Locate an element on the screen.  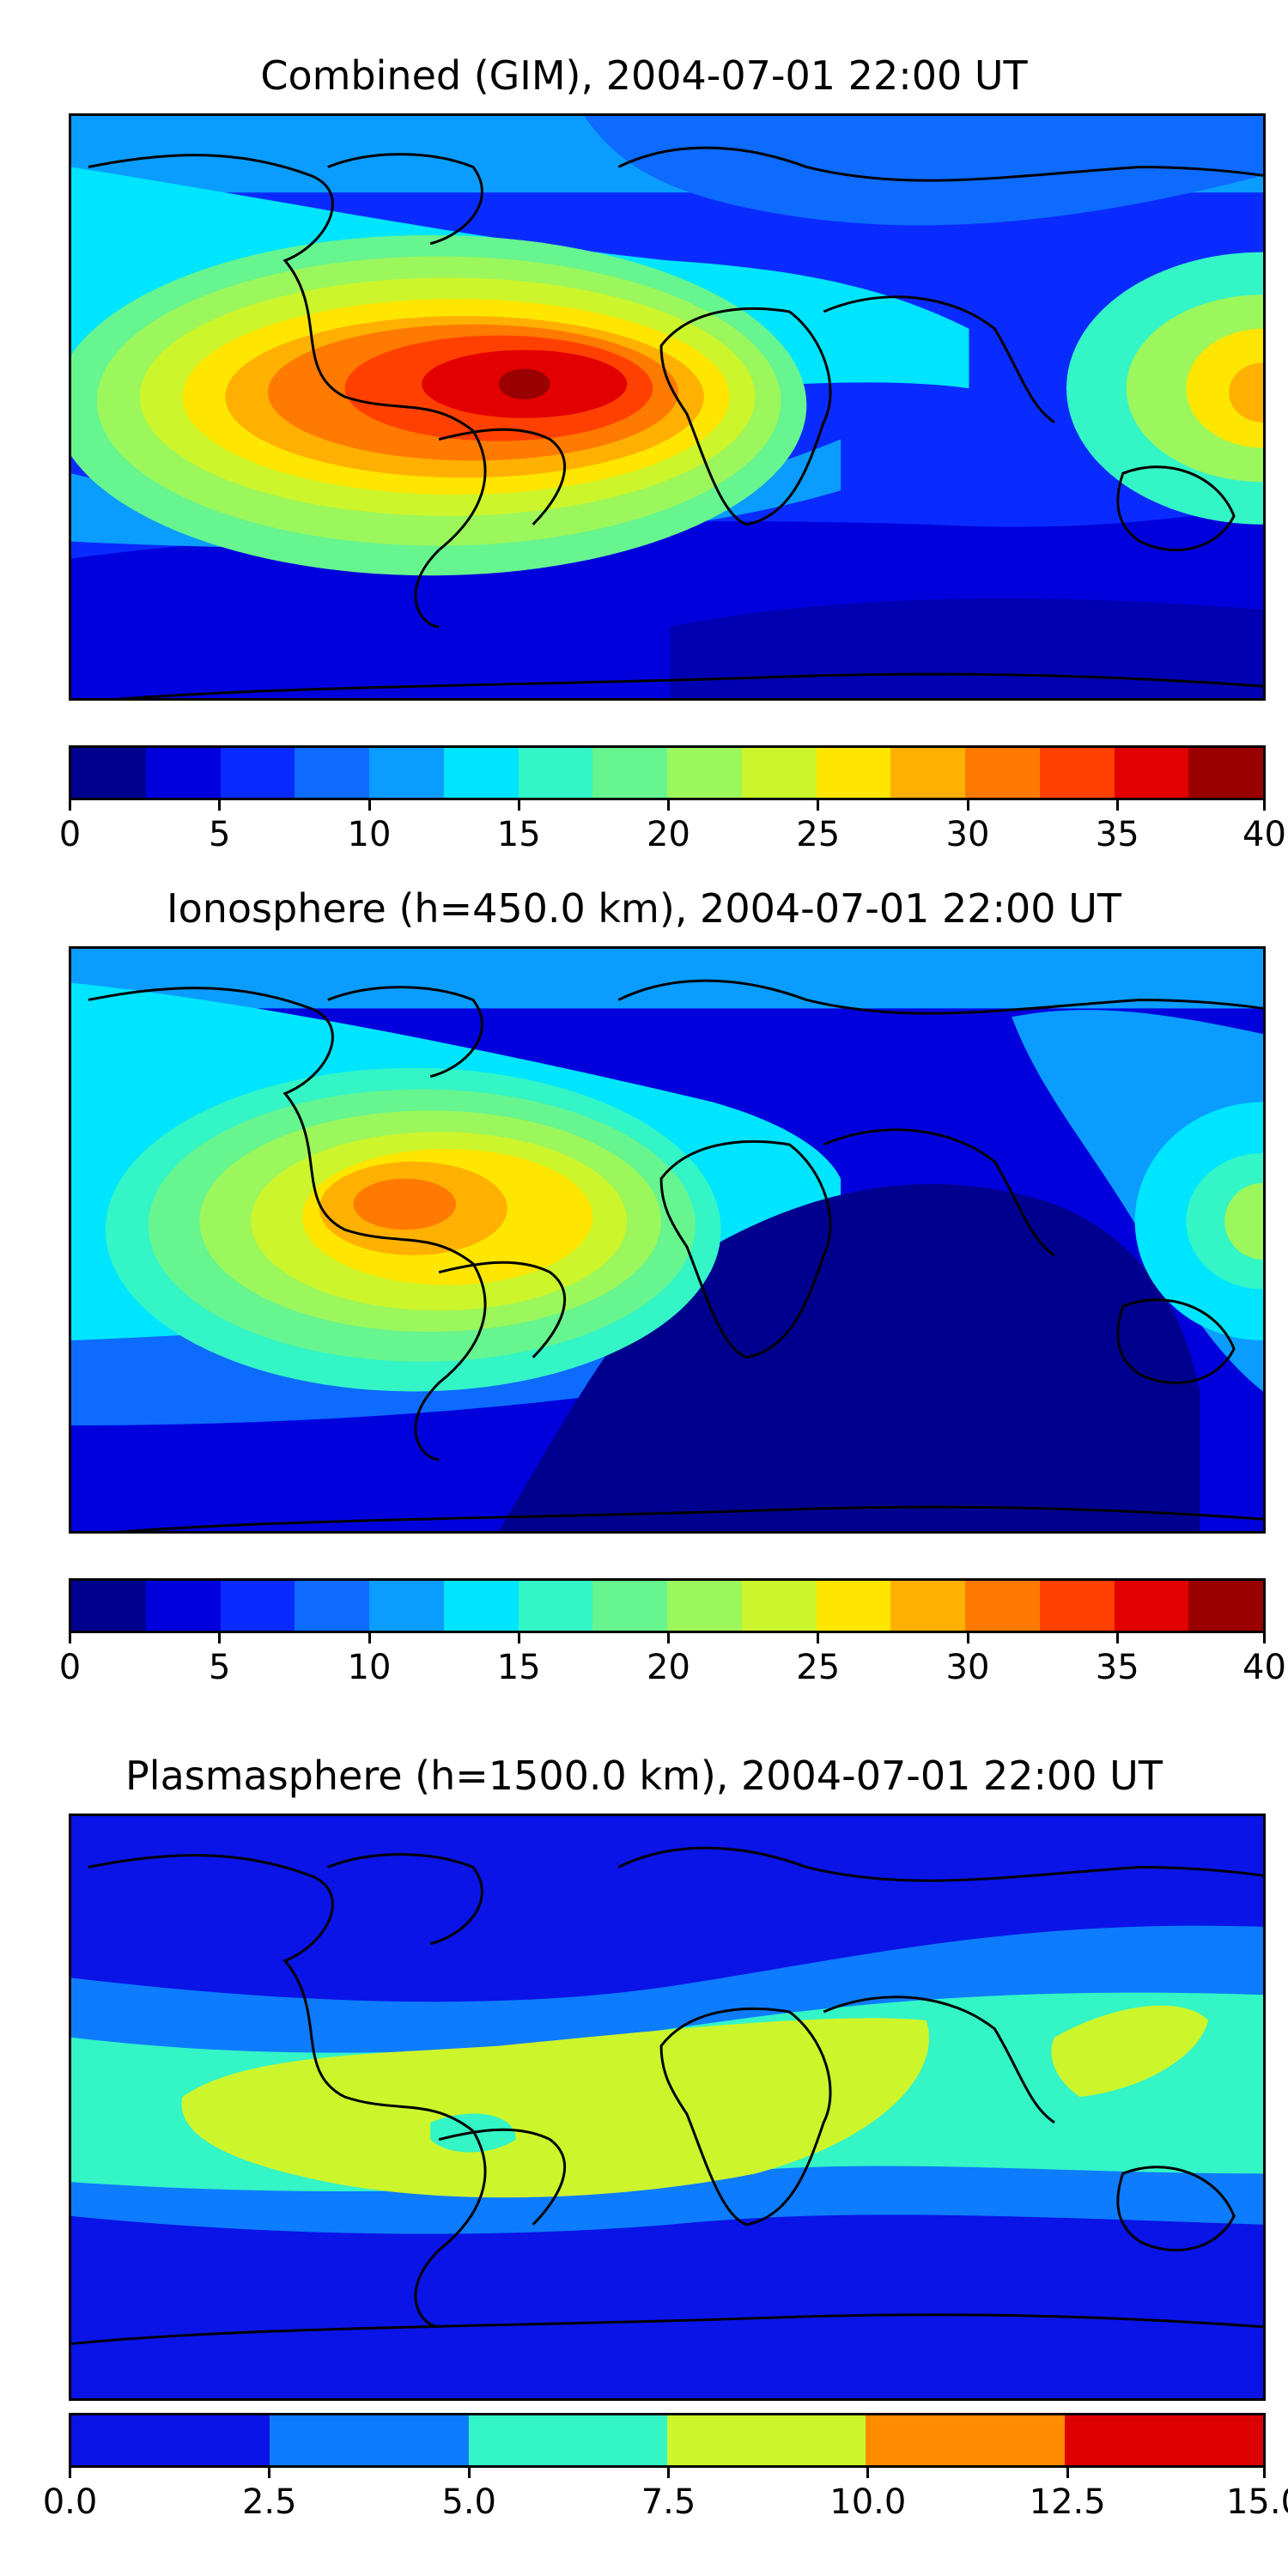
colorbar-tick-label: 12.5 is located at coordinates (1067, 2502).